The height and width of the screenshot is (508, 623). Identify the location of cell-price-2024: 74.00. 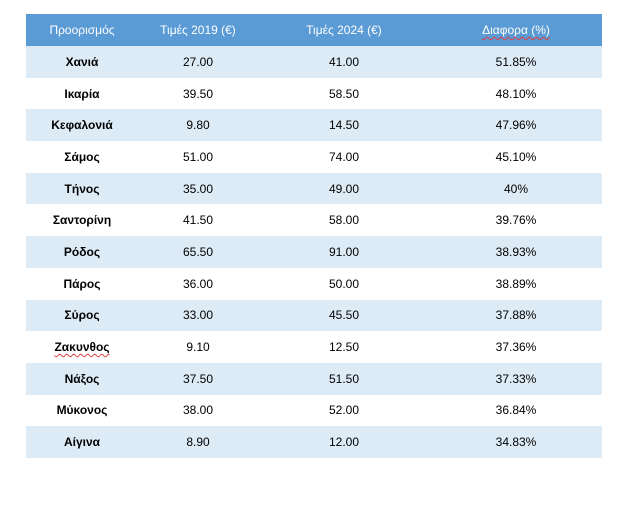
(344, 157).